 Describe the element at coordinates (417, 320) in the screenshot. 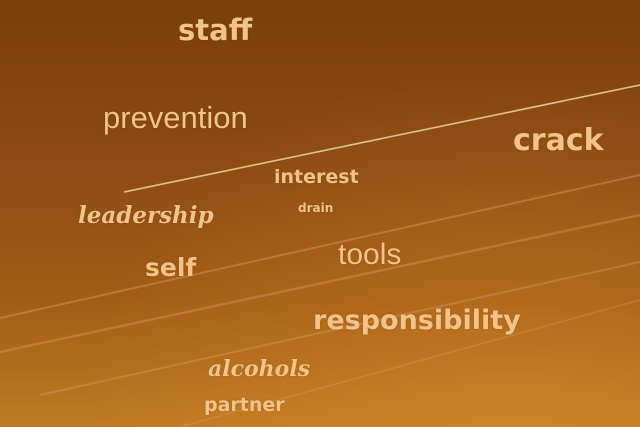

I see `word-responsibility: responsibility` at that location.